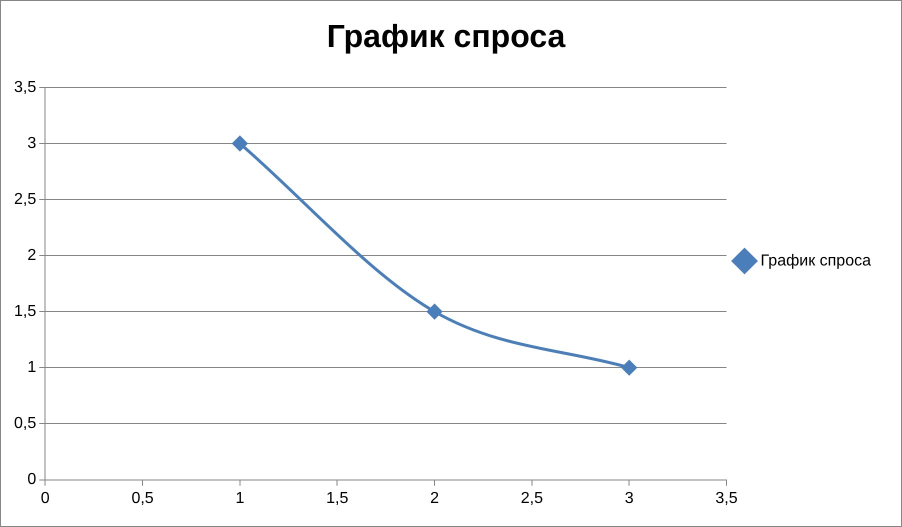 This screenshot has height=527, width=902. I want to click on chart-title: График спроса, so click(446, 36).